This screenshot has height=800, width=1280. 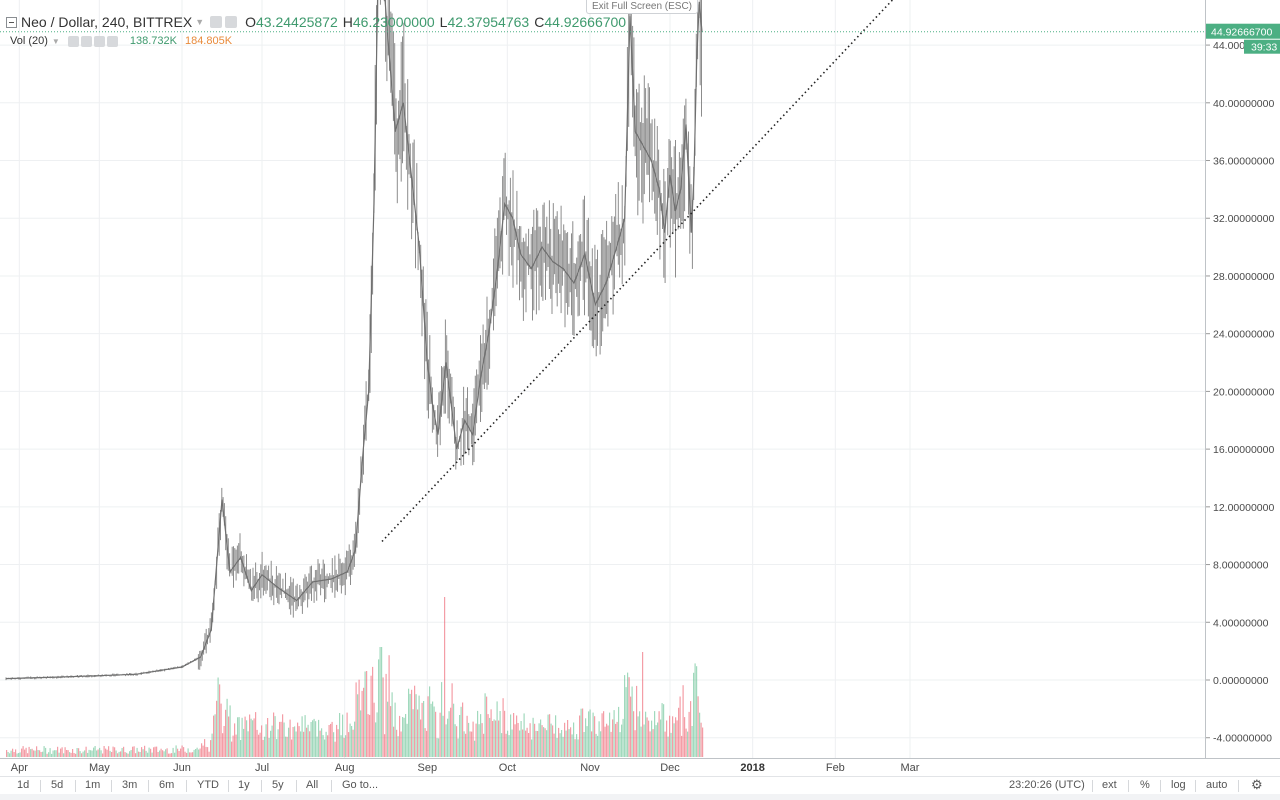 What do you see at coordinates (121, 41) in the screenshot?
I see `volume-legend: Vol (20) ▼ 138.732K 184.805K` at bounding box center [121, 41].